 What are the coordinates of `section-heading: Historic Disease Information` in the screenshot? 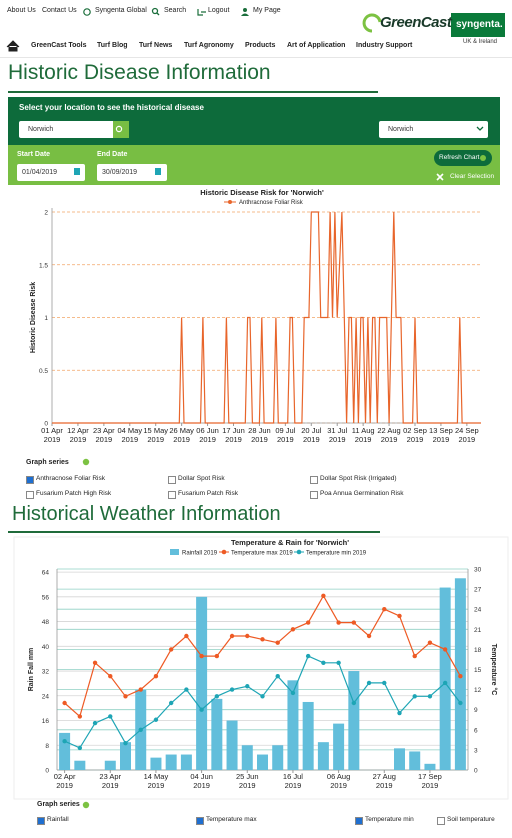 It's located at (139, 72).